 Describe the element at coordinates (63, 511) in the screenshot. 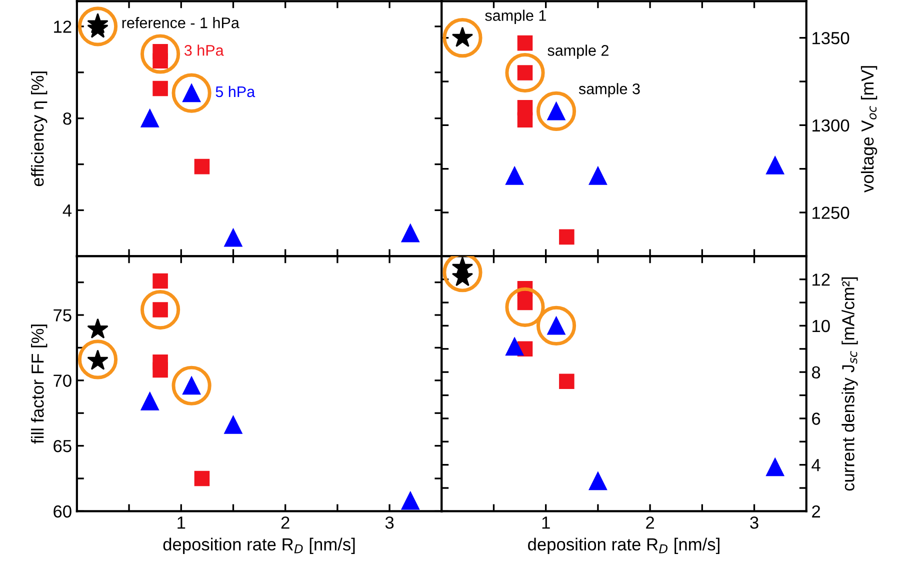

I see `y-tick-label: 60` at that location.